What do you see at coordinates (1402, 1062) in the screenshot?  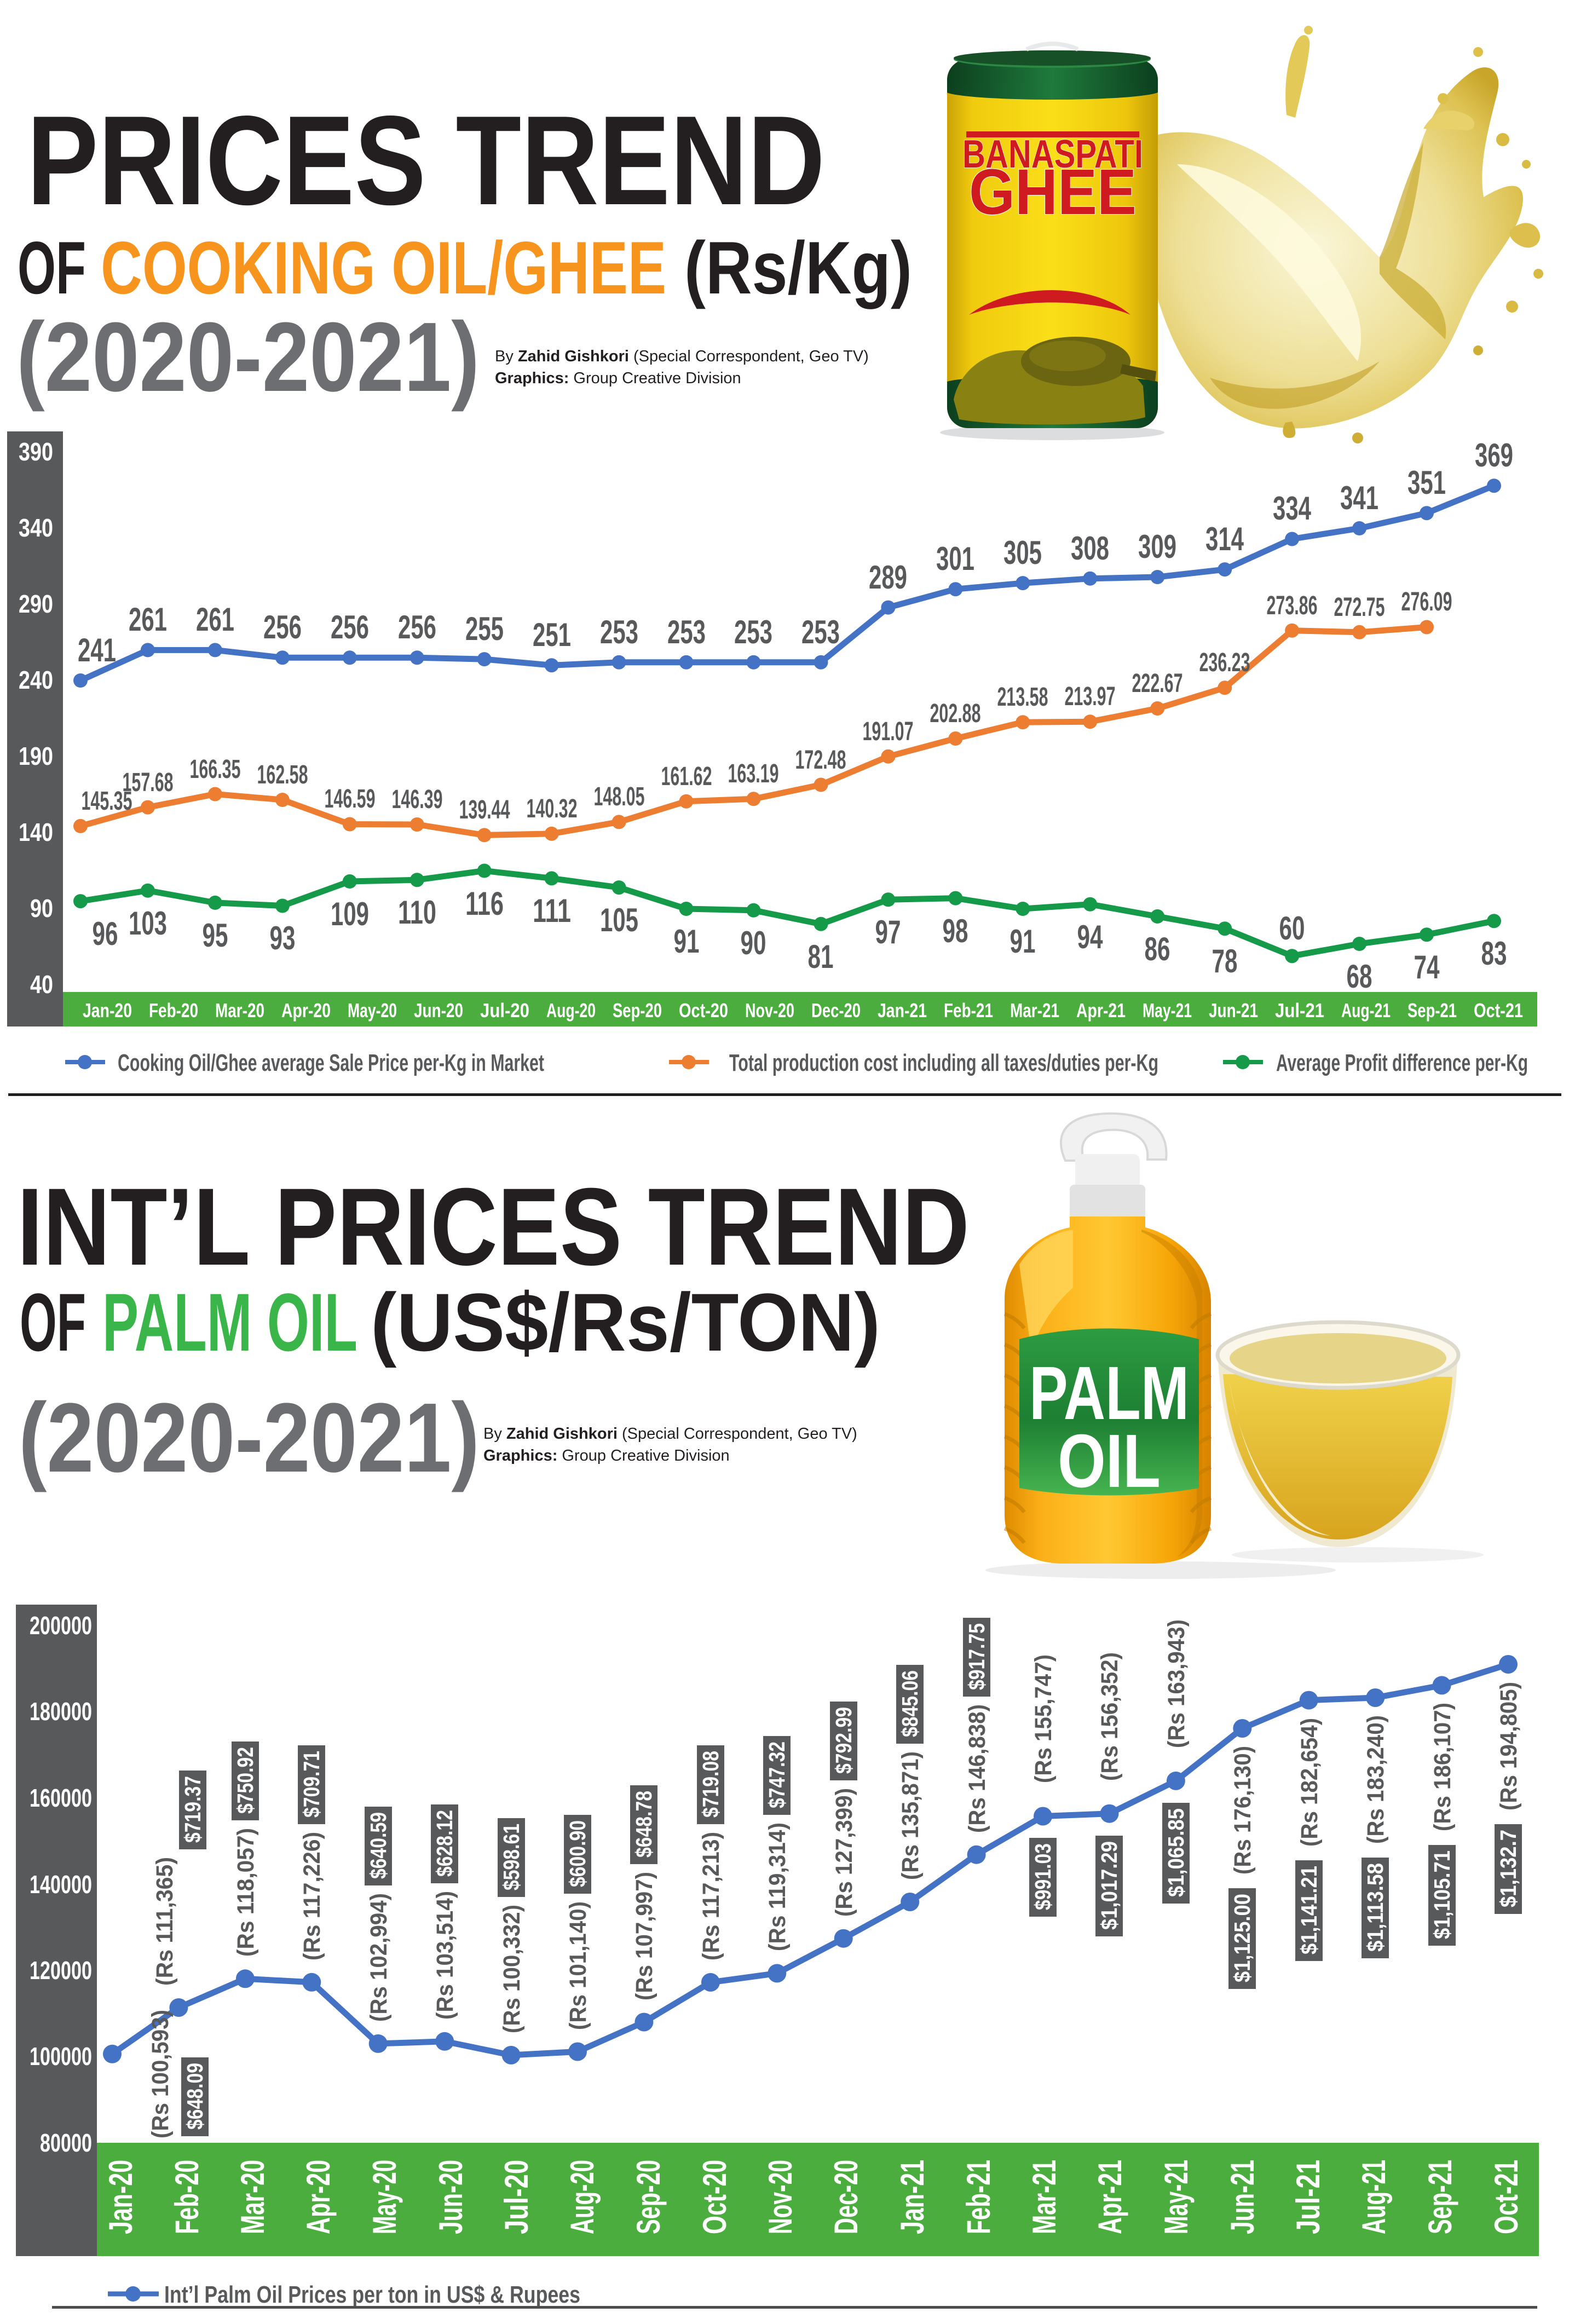 I see `svg-text:Average Profit difference per-: Average Profit difference per-Kg` at bounding box center [1402, 1062].